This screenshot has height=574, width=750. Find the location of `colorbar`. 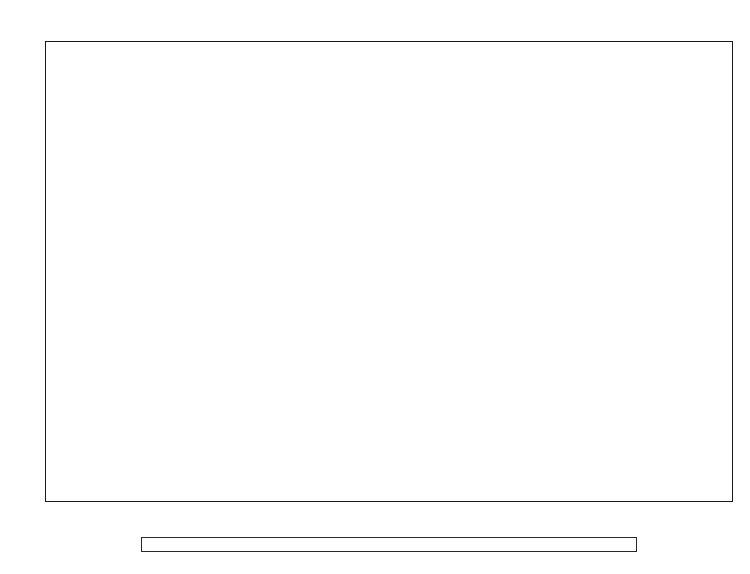

colorbar is located at coordinates (389, 544).